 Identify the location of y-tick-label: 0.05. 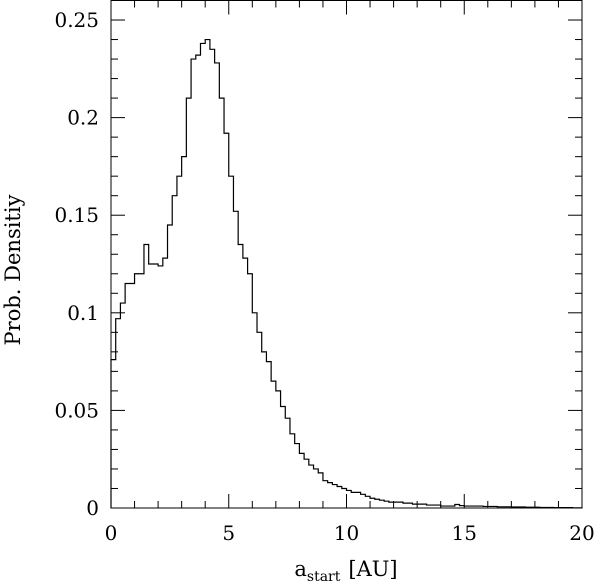
(76, 410).